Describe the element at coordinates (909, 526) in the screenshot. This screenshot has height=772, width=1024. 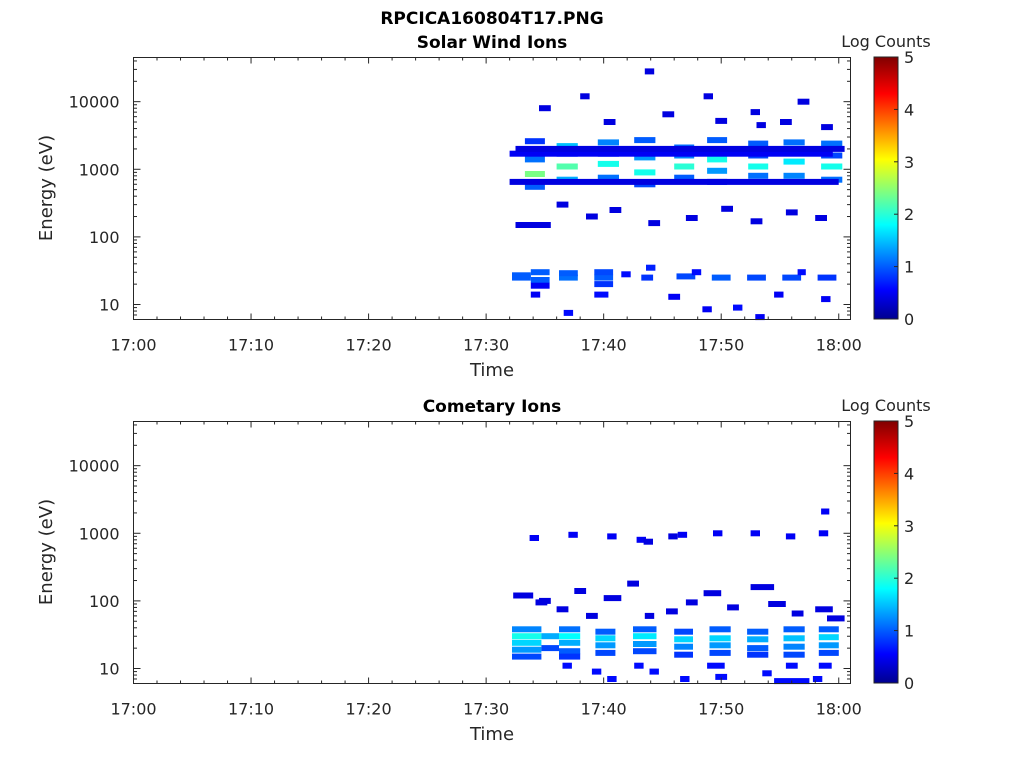
I see `colorbar-tick-label: 3` at that location.